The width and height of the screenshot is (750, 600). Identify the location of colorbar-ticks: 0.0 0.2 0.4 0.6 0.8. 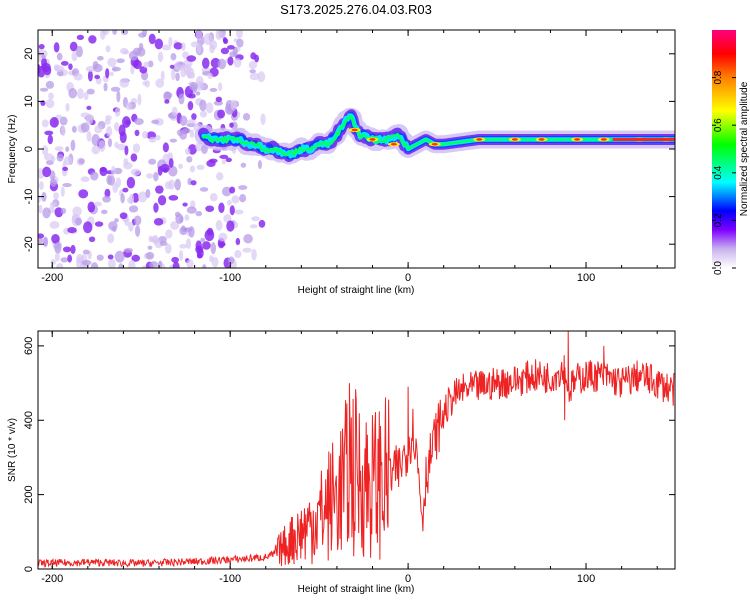
(724, 172).